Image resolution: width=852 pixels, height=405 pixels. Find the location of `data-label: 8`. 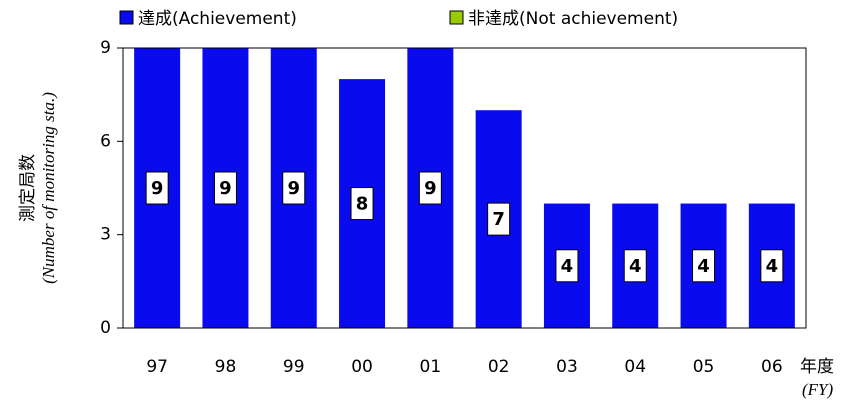

data-label: 8 is located at coordinates (362, 204).